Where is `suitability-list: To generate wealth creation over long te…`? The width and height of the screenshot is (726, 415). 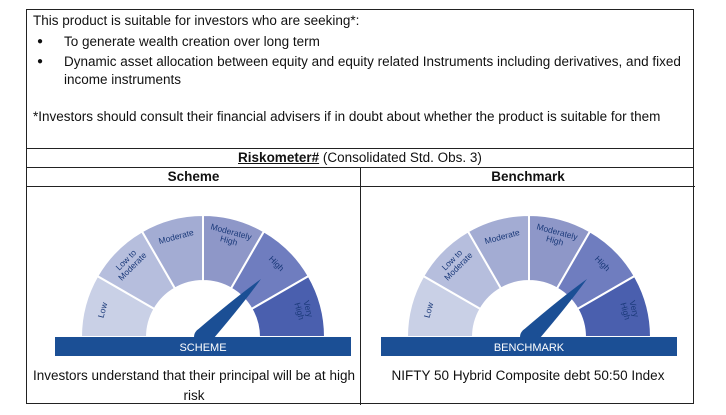 suitability-list: To generate wealth creation over long te… is located at coordinates (355, 62).